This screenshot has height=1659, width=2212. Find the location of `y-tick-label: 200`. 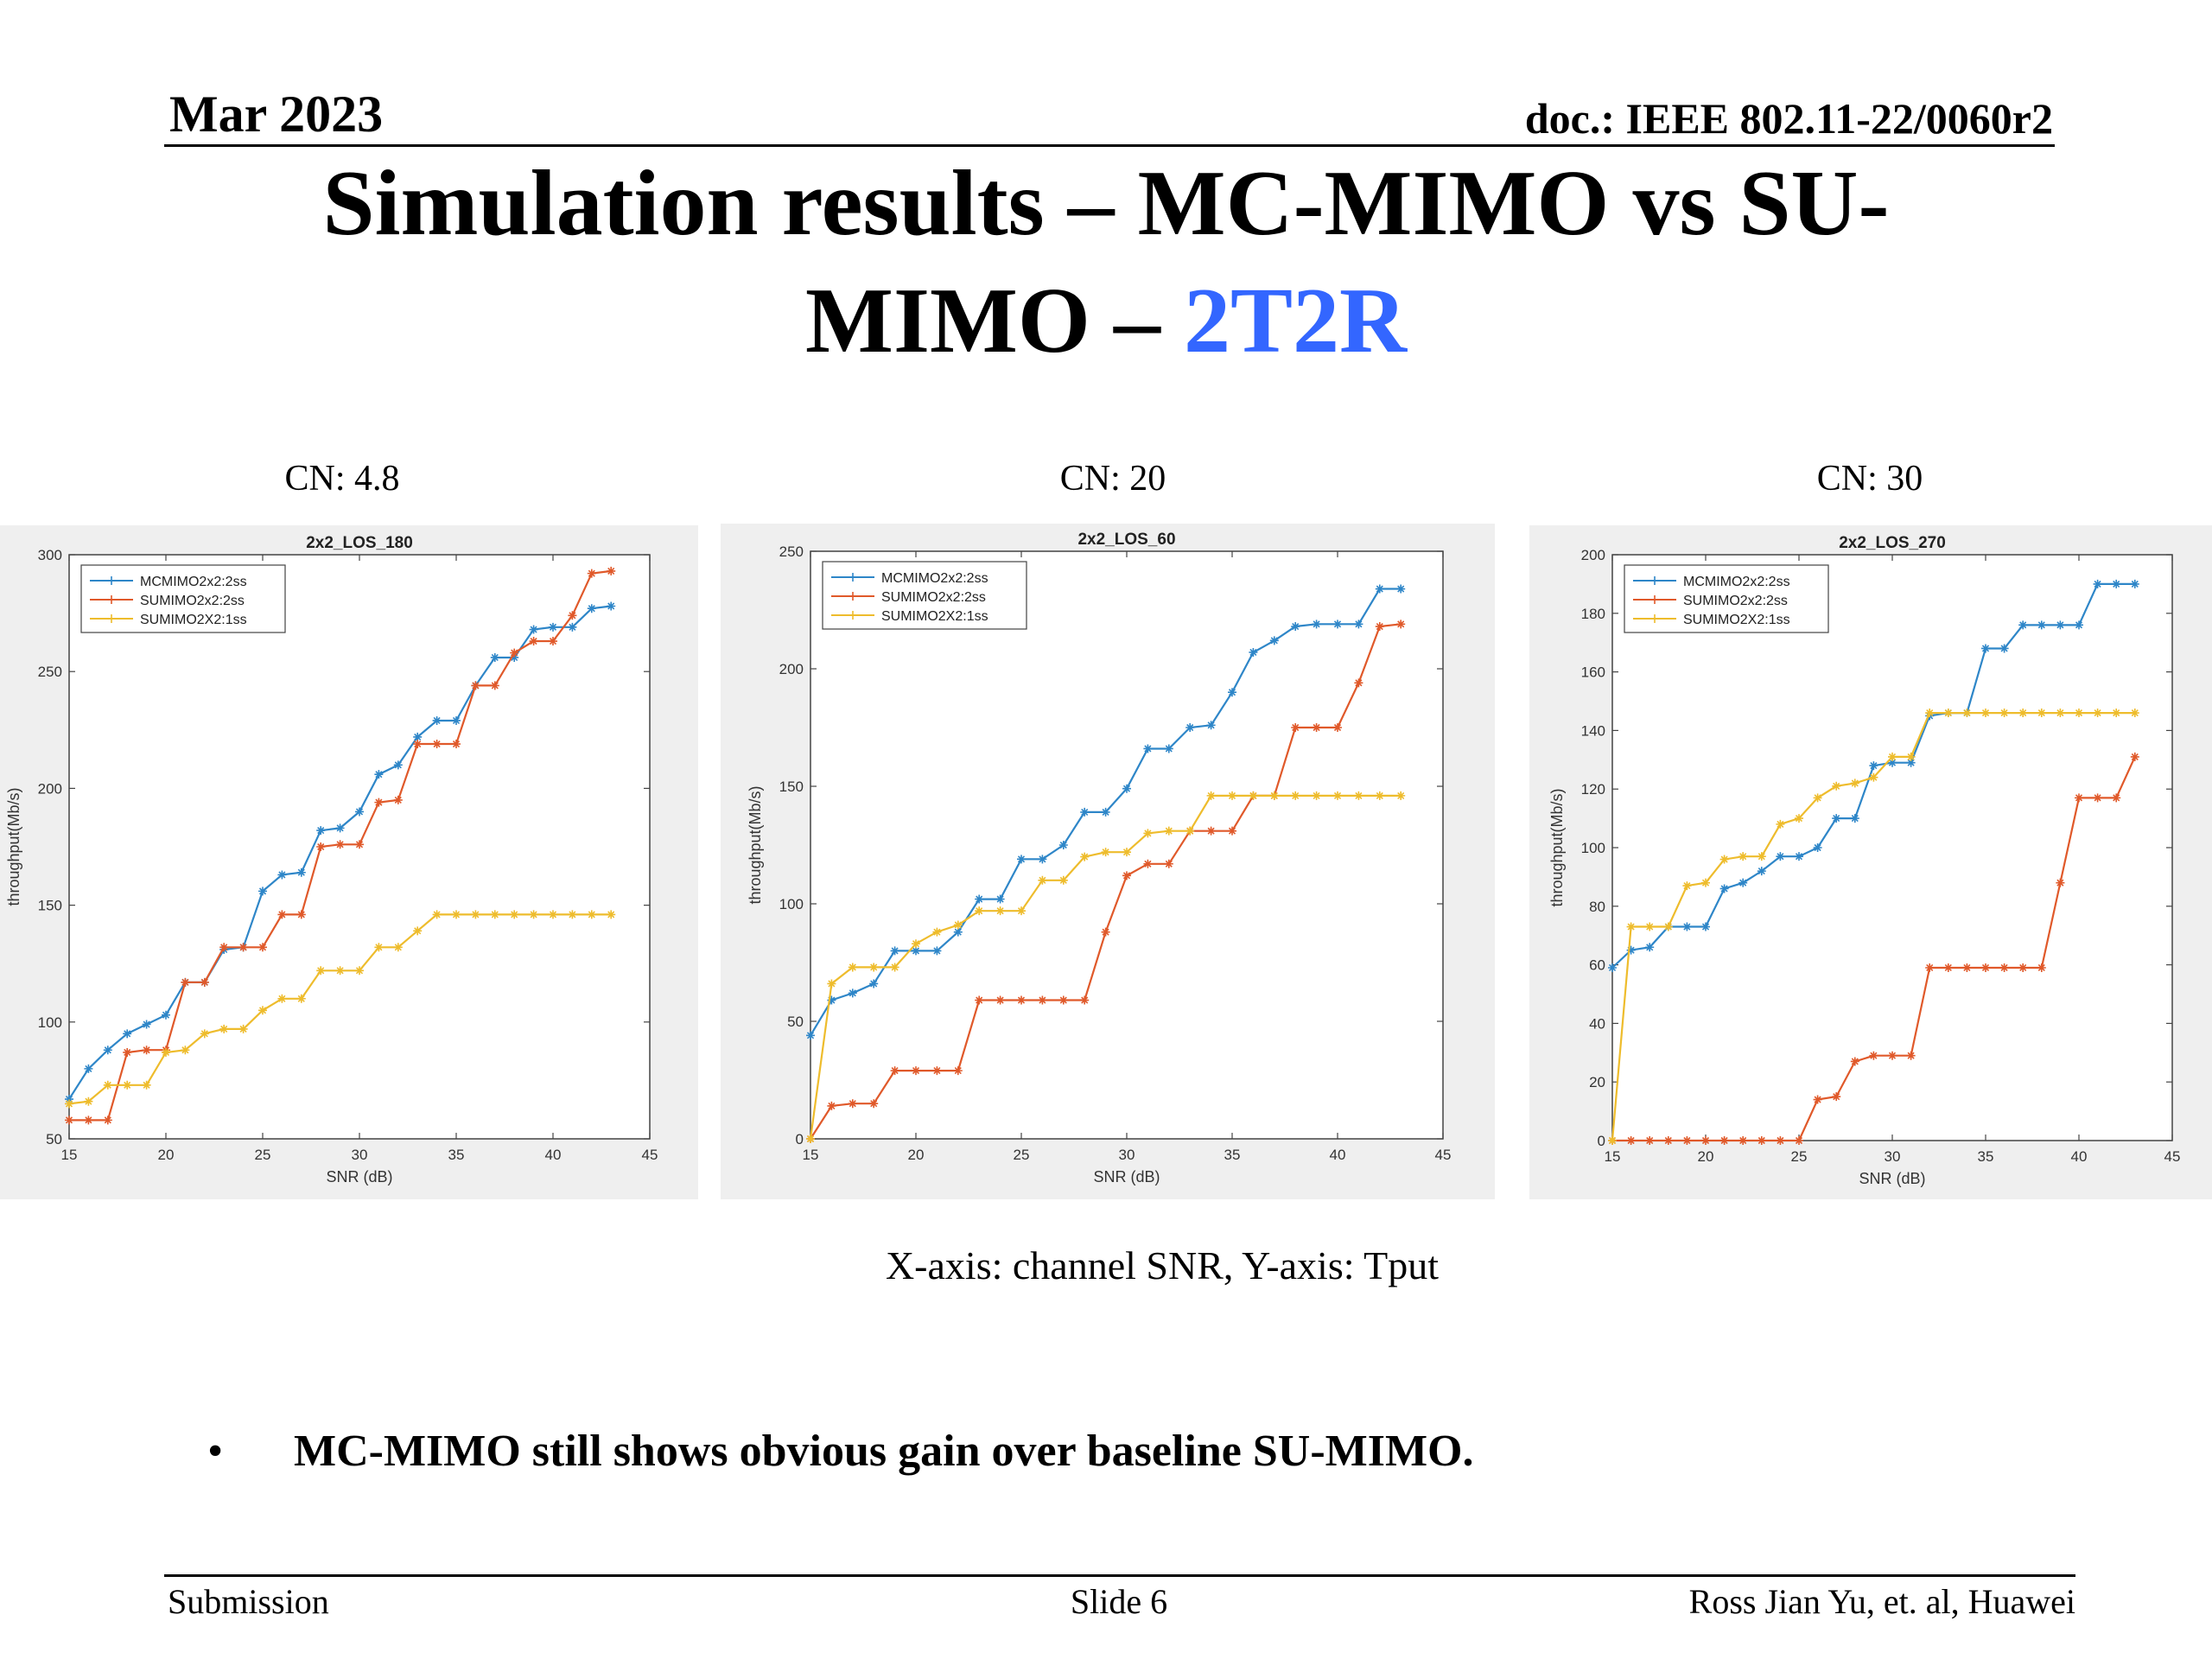

y-tick-label: 200 is located at coordinates (1593, 555).